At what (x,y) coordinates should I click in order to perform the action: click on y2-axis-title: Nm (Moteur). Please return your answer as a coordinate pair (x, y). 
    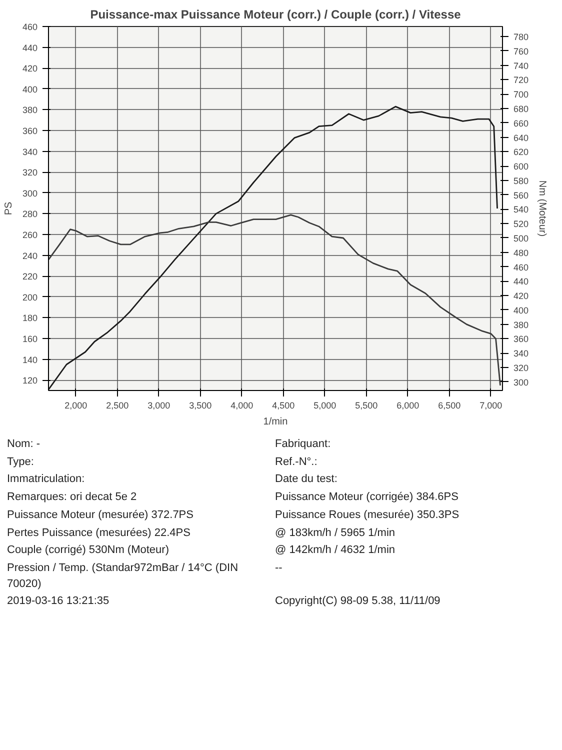
    Looking at the image, I should click on (542, 208).